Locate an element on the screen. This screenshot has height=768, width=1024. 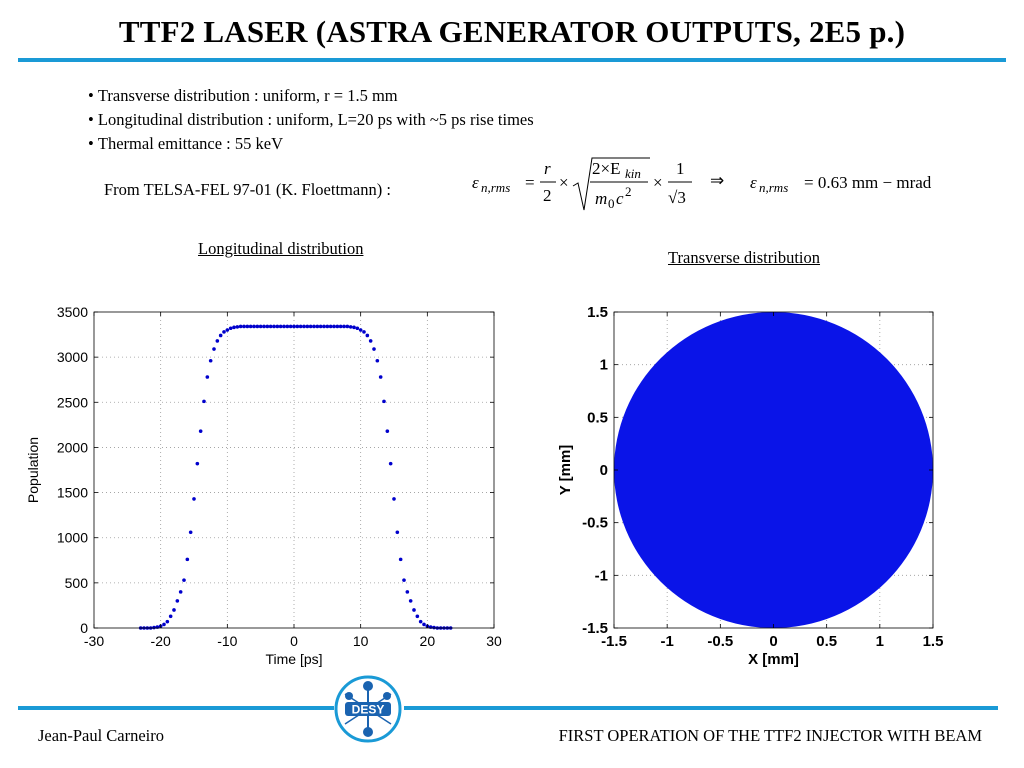
logo-text: DESY is located at coordinates (368, 710).